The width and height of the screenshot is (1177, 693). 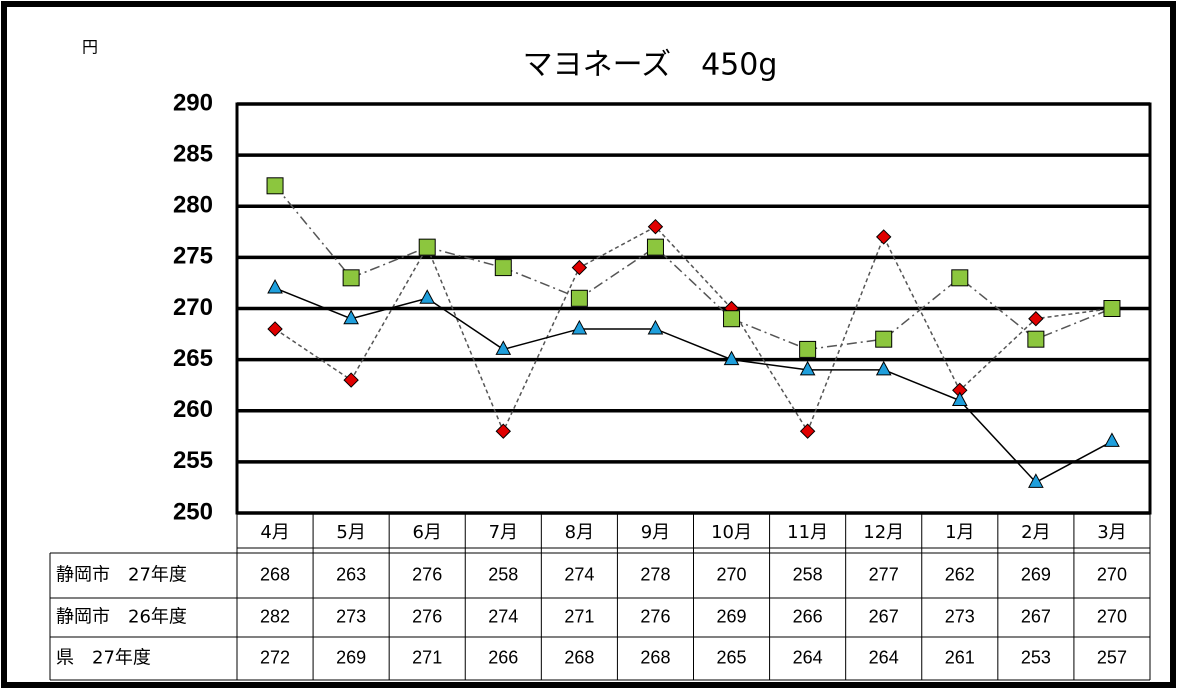 I want to click on x-tick-label: 1月, so click(x=959, y=532).